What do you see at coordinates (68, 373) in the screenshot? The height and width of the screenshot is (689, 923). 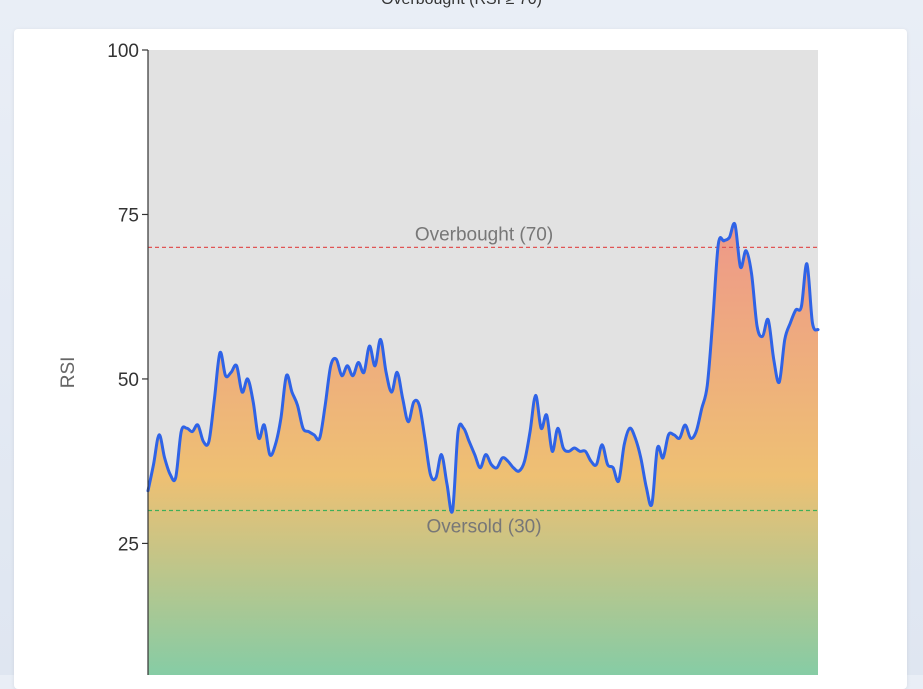 I see `y-axis-title: RSI` at bounding box center [68, 373].